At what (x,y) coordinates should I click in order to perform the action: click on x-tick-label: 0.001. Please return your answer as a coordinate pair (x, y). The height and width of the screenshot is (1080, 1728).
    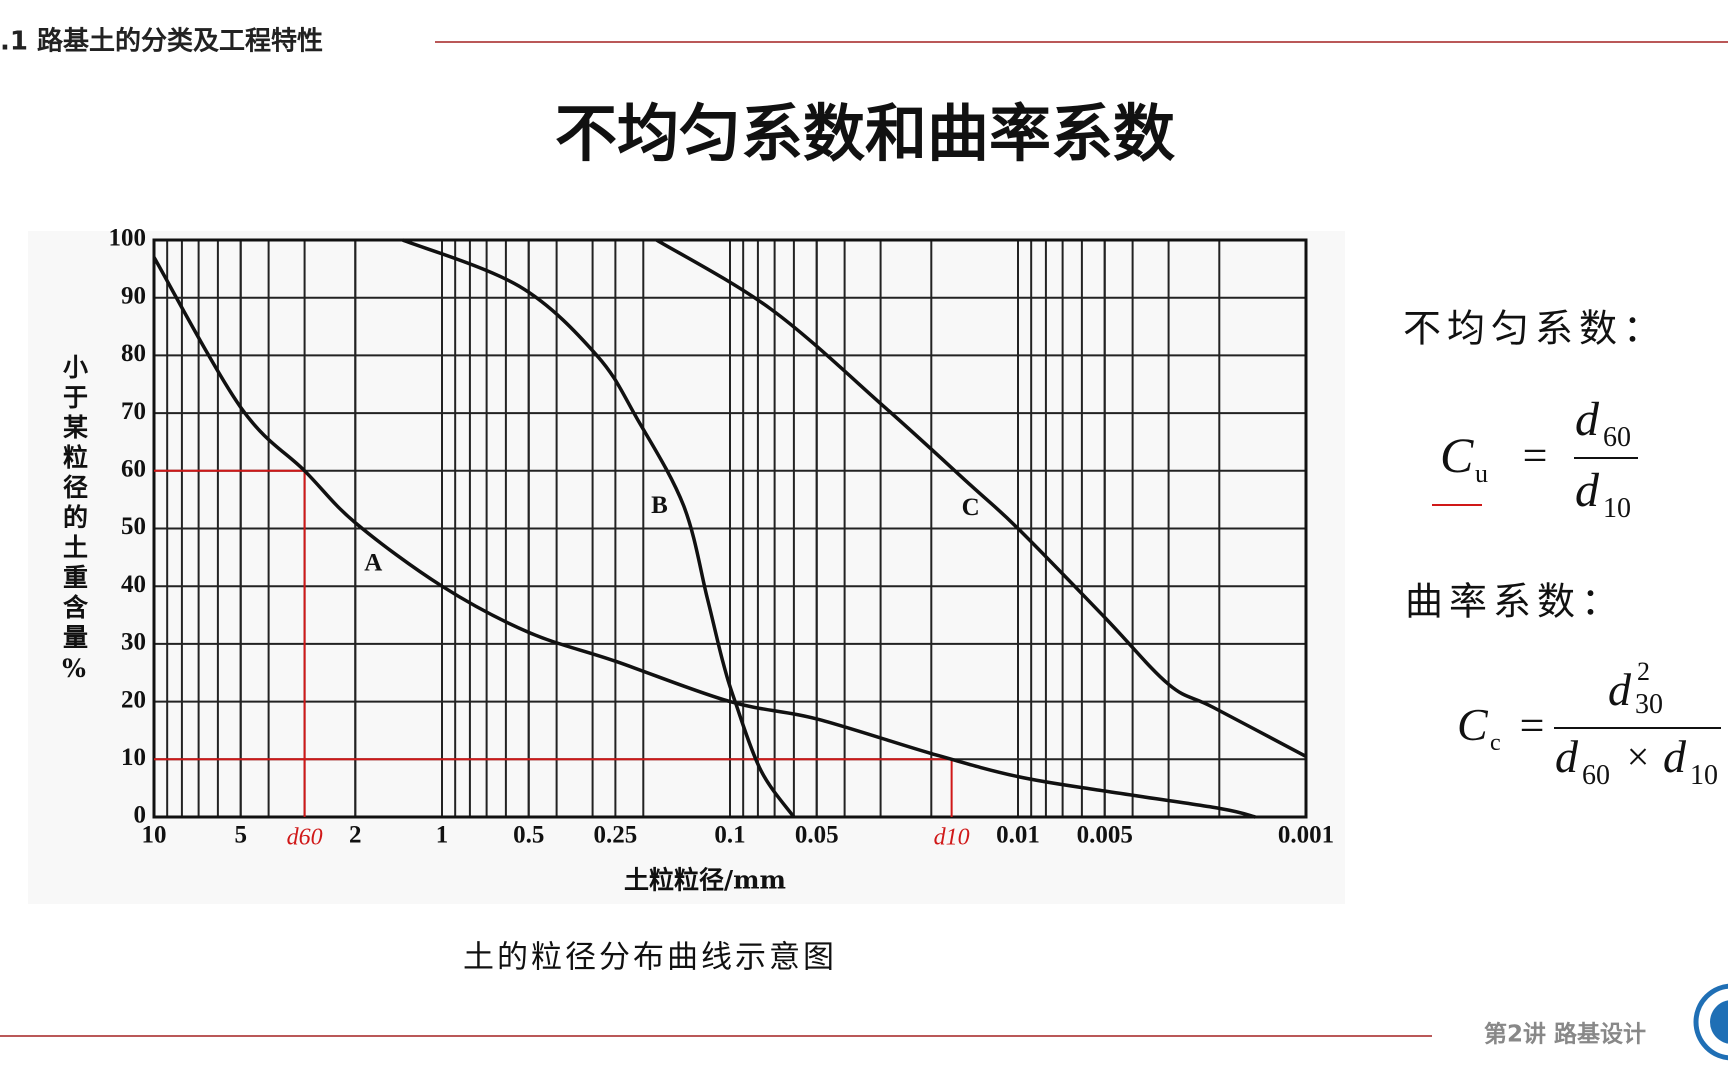
    Looking at the image, I should click on (1306, 835).